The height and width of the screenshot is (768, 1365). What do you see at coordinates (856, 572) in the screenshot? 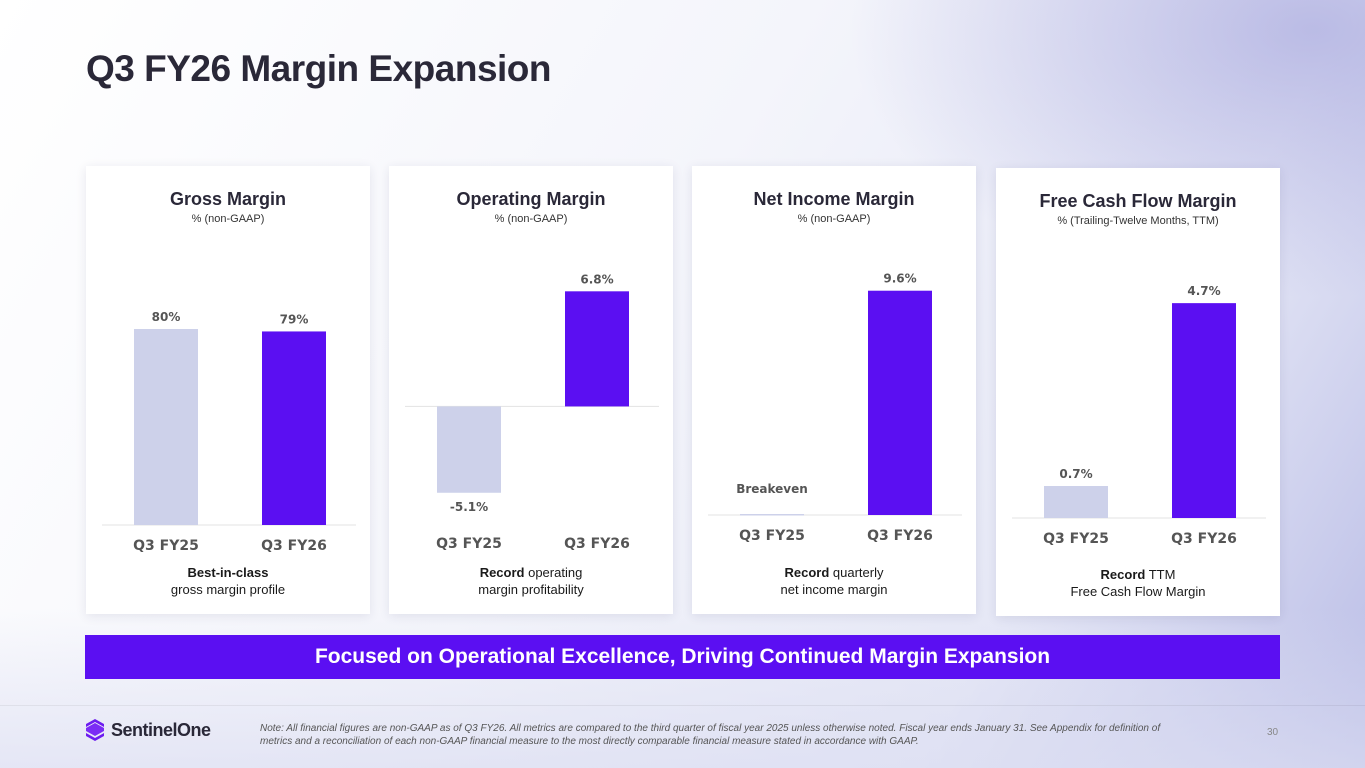
I see `footnote-text: quarterly` at bounding box center [856, 572].